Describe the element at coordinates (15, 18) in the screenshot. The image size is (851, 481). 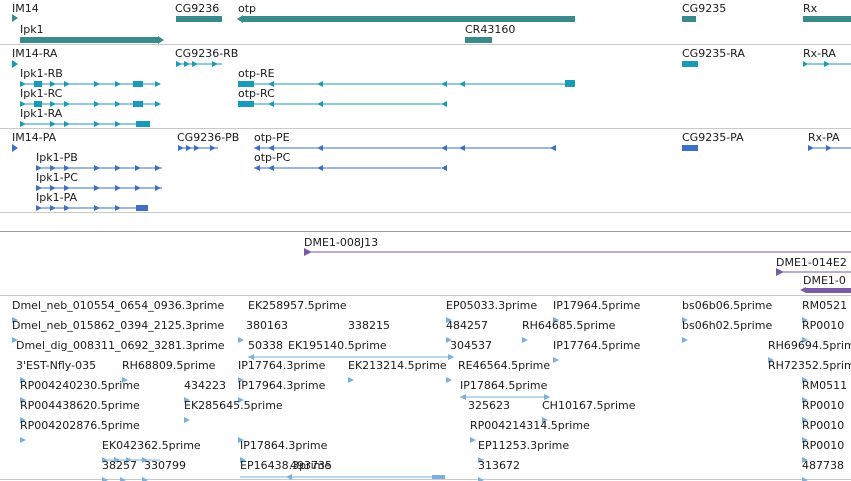
I see `gene-arrow-im14` at that location.